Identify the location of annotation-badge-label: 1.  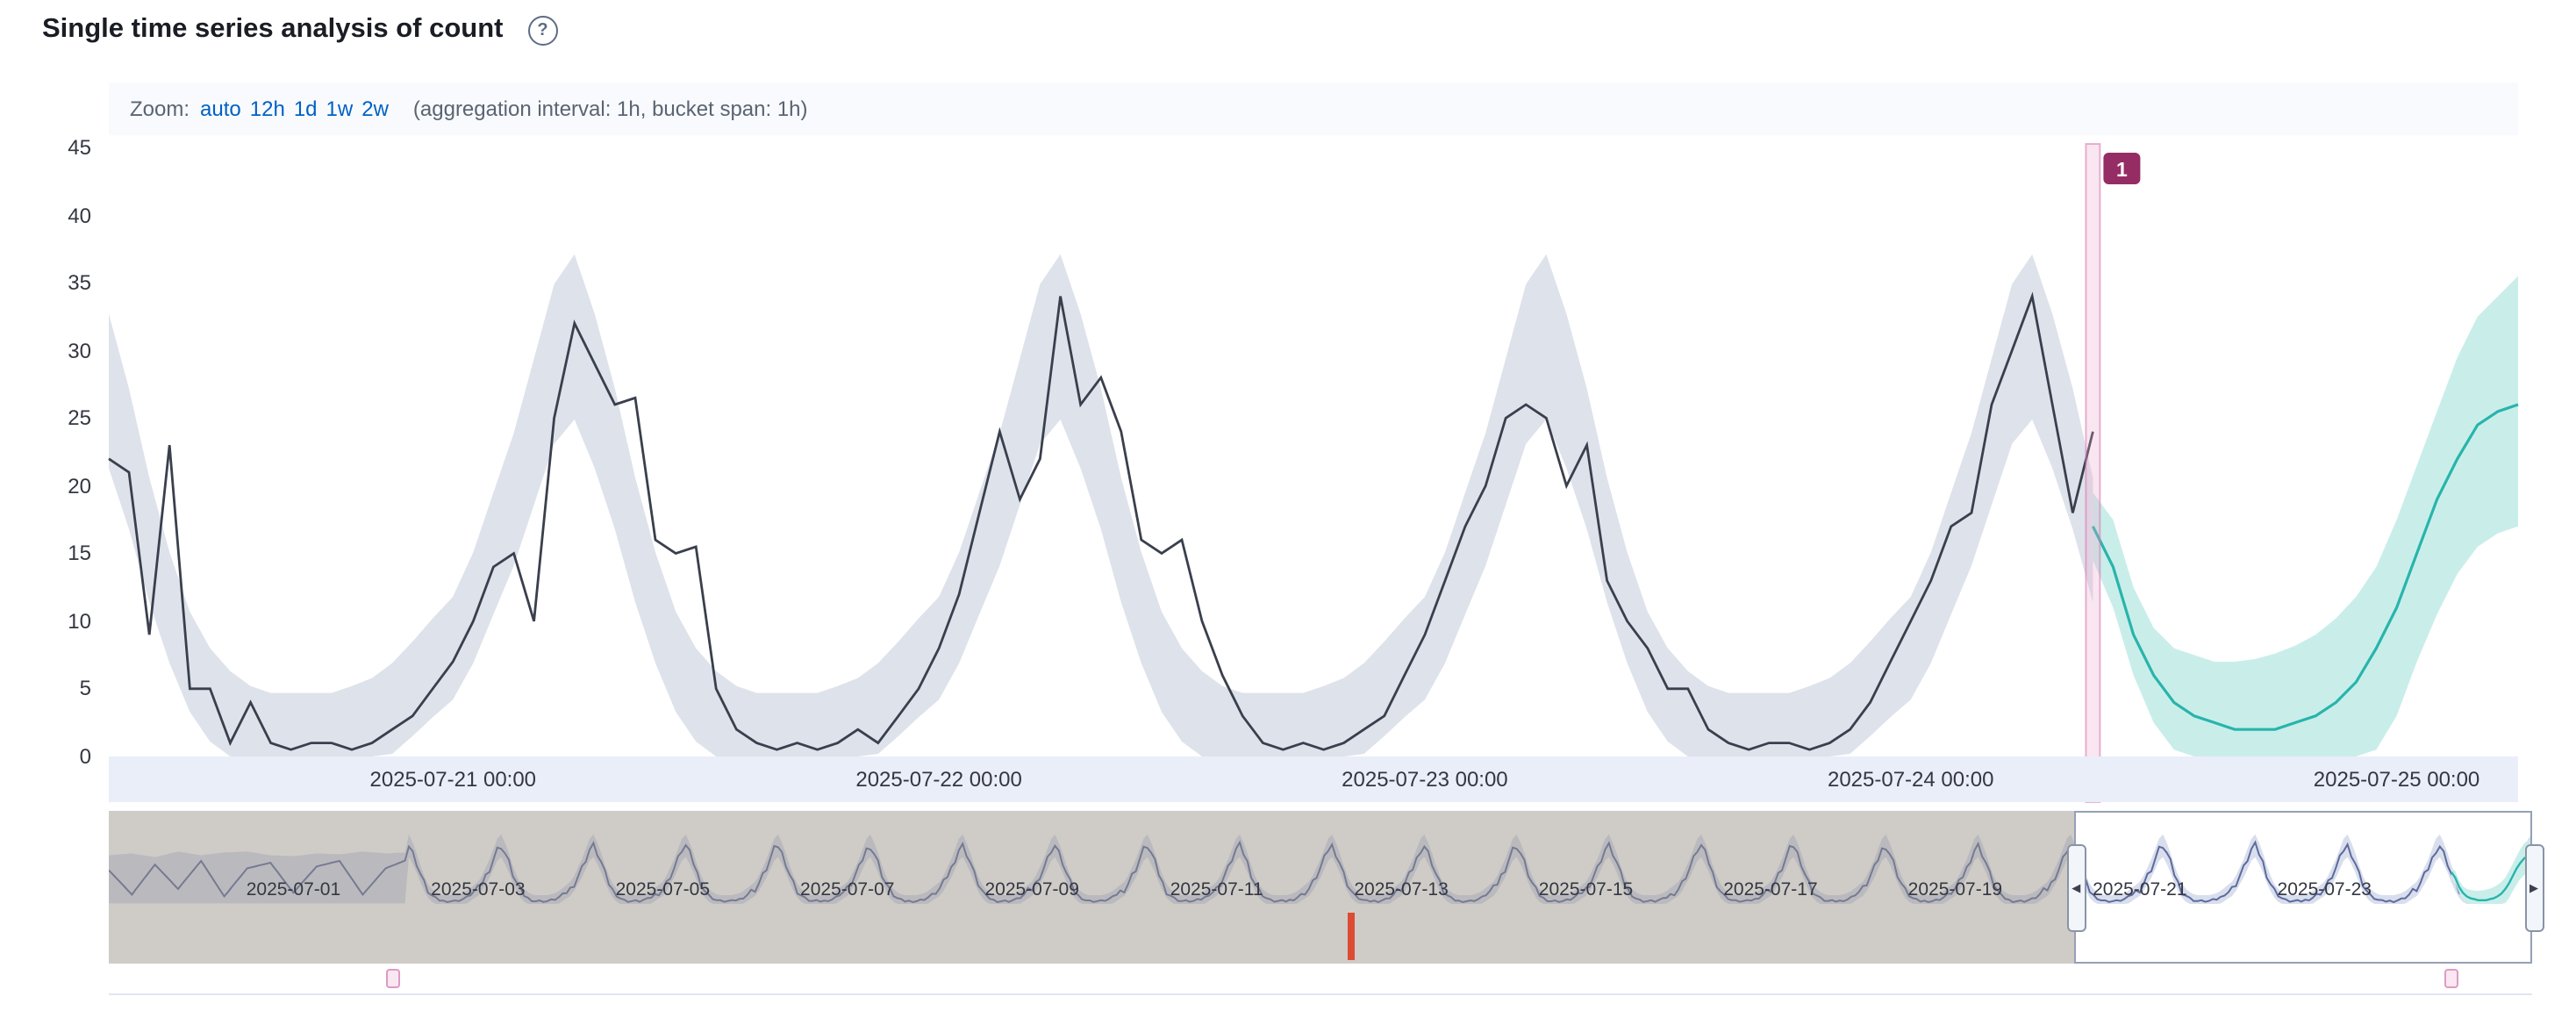
(2122, 169).